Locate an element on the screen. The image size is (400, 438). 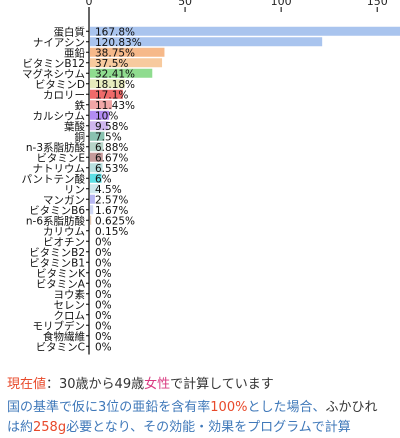
calc-note-text: で計算しています is located at coordinates (222, 384).